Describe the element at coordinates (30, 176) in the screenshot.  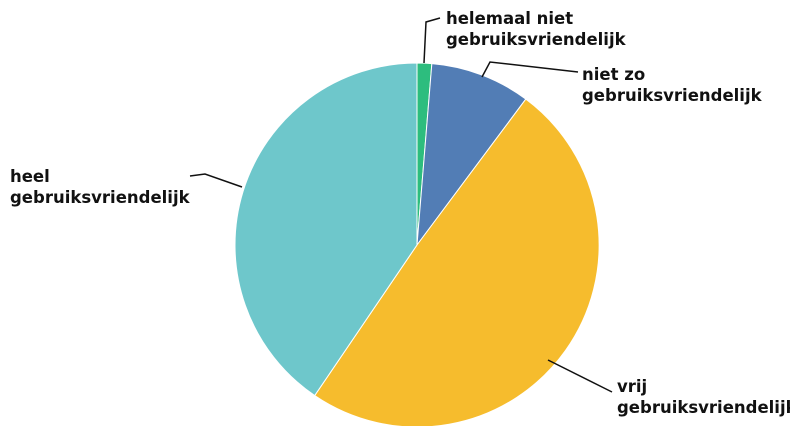
I see `slice-label-line: heel` at that location.